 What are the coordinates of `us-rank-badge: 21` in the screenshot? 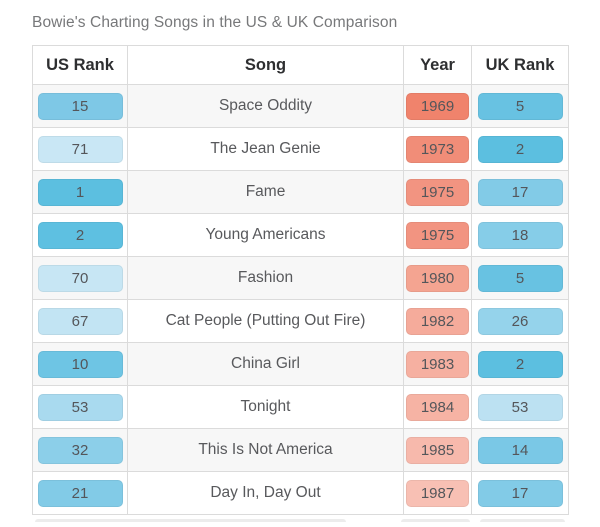 It's located at (80, 493).